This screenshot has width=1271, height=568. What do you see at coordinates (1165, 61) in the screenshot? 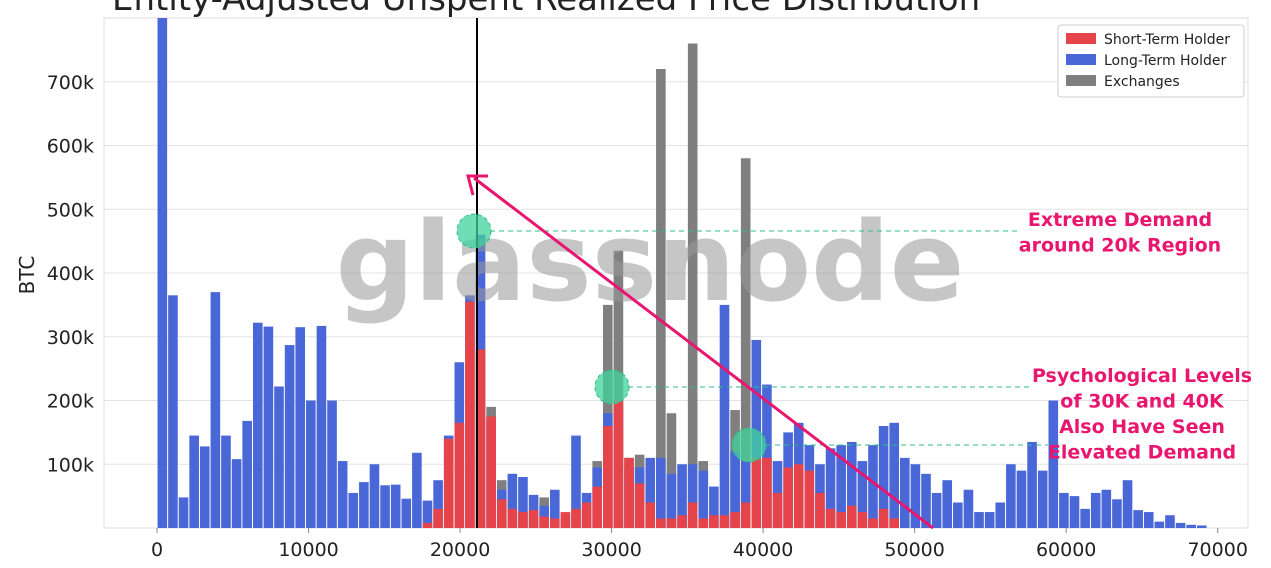
I see `legend-label: Long-Term Holder` at bounding box center [1165, 61].